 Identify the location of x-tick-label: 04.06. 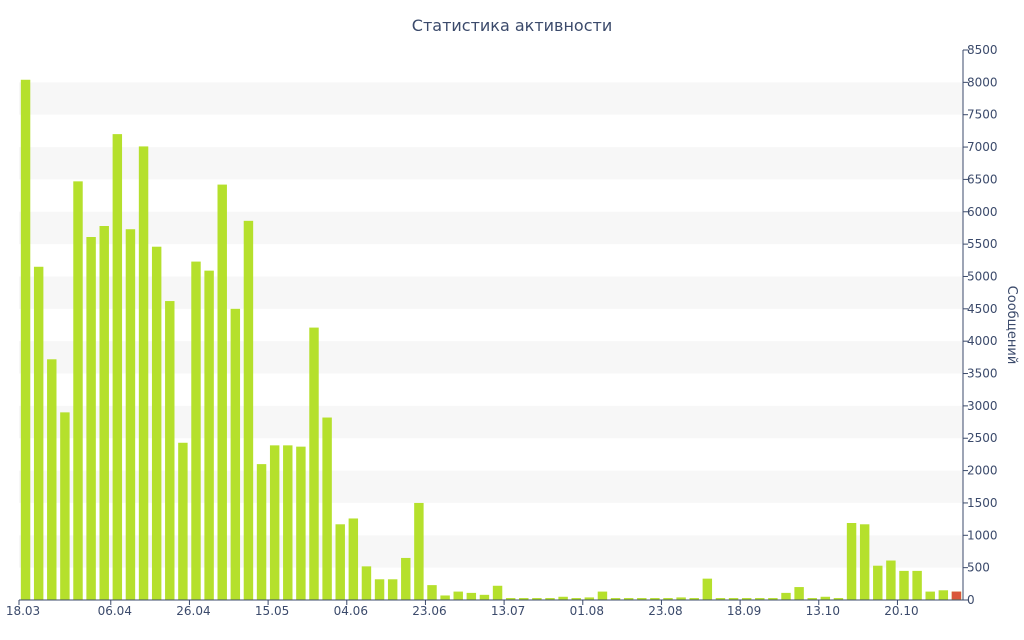
(351, 611).